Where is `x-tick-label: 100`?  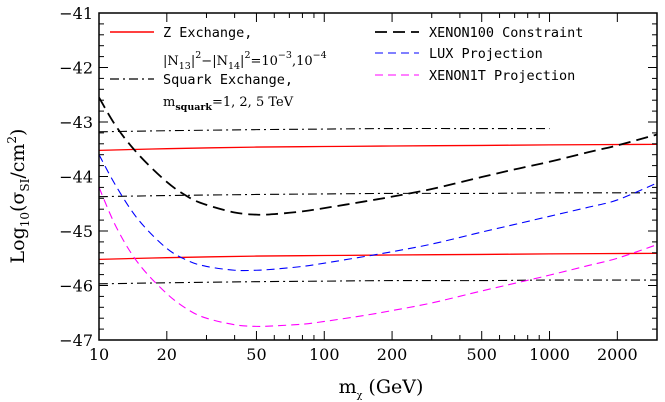 x-tick-label: 100 is located at coordinates (324, 354).